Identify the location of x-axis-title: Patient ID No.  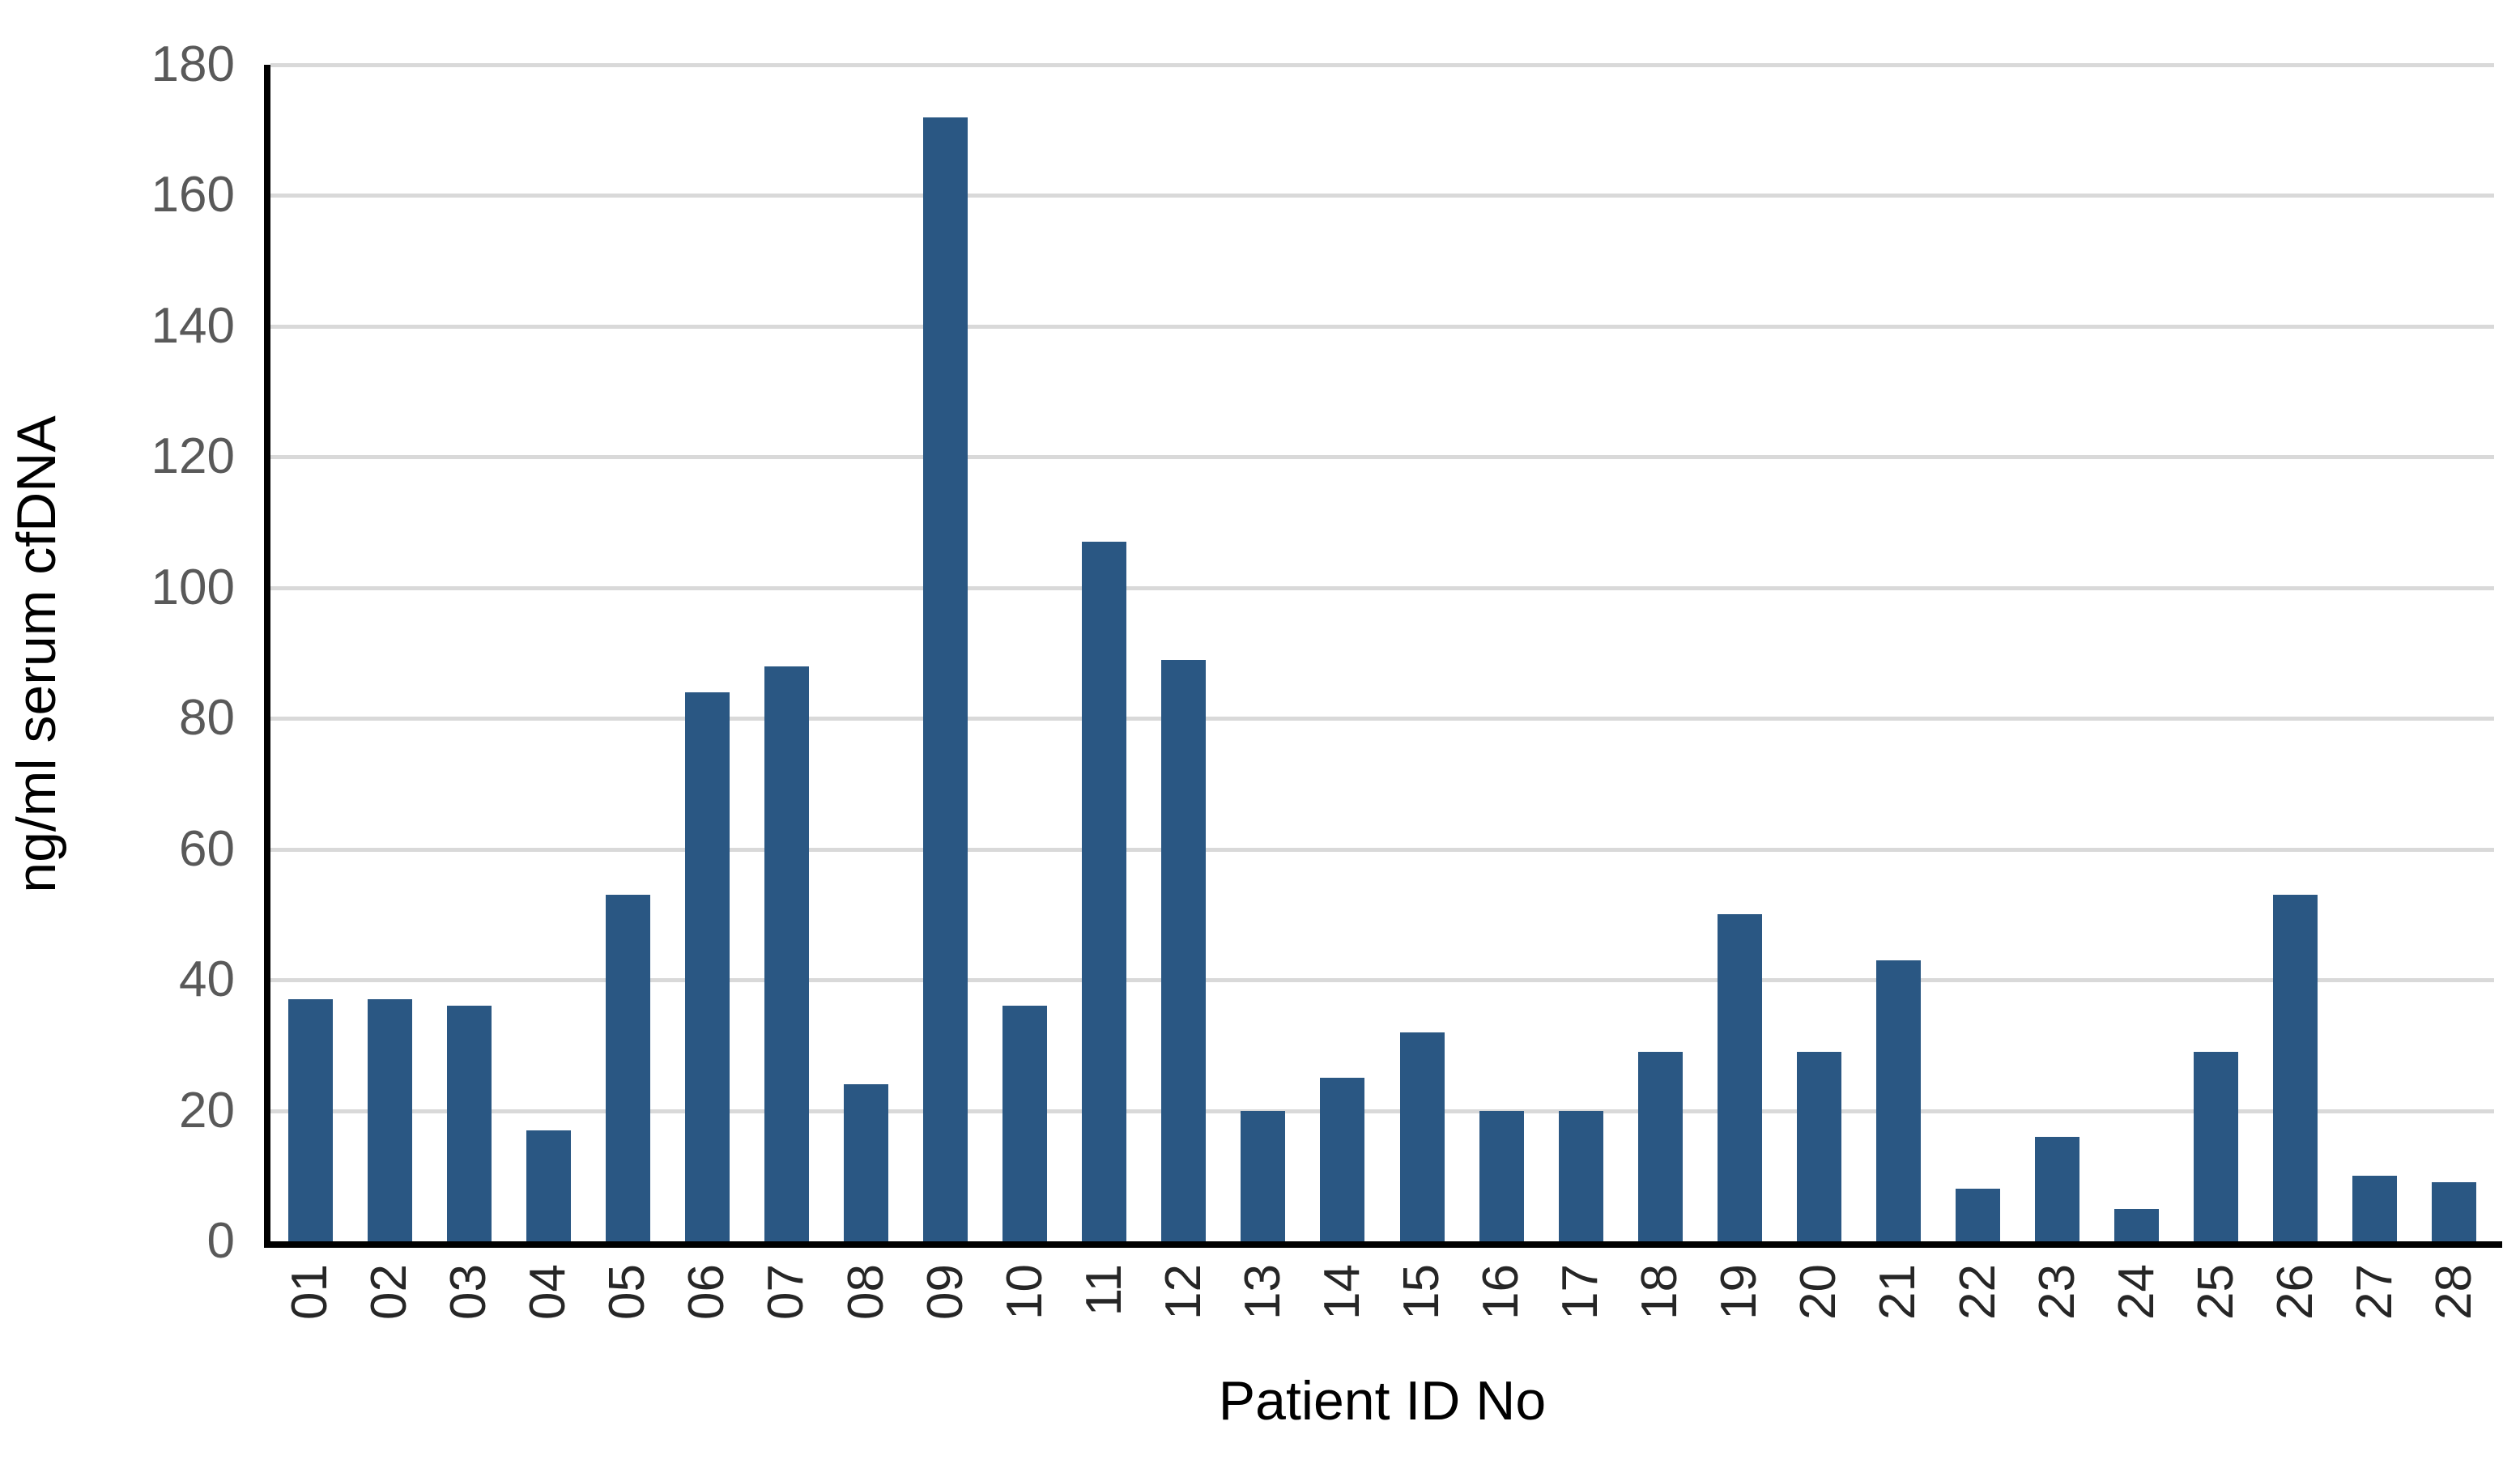
(1382, 1401).